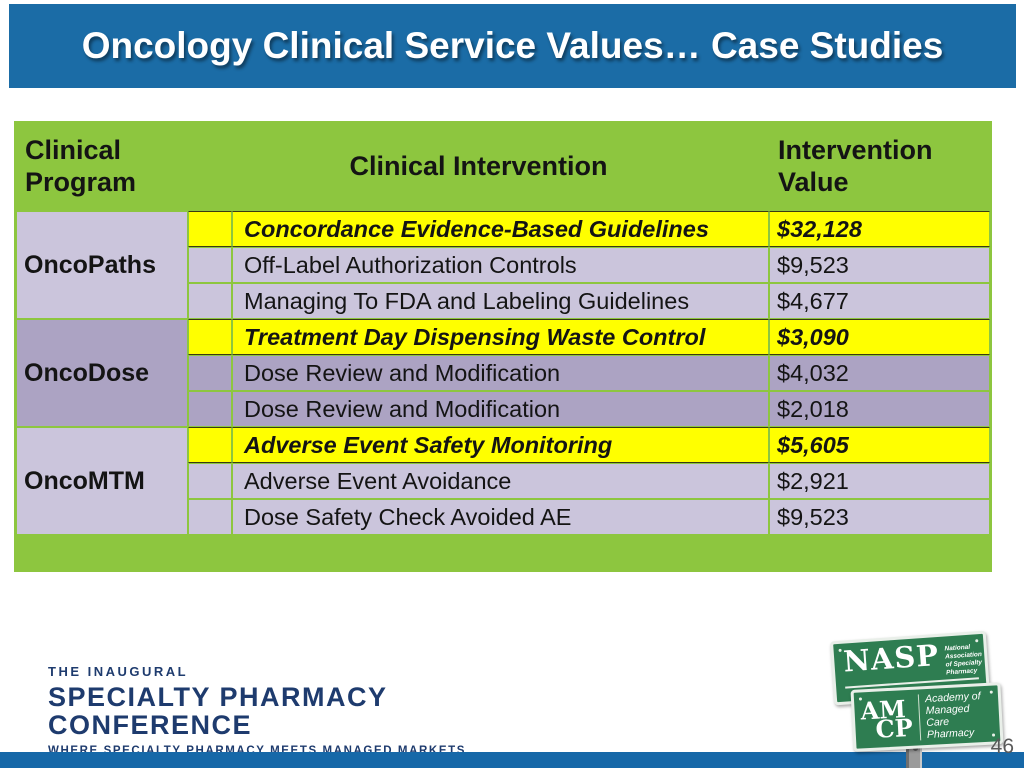 The width and height of the screenshot is (1024, 768). I want to click on program-cell-oncomtm: OncoMTM, so click(102, 481).